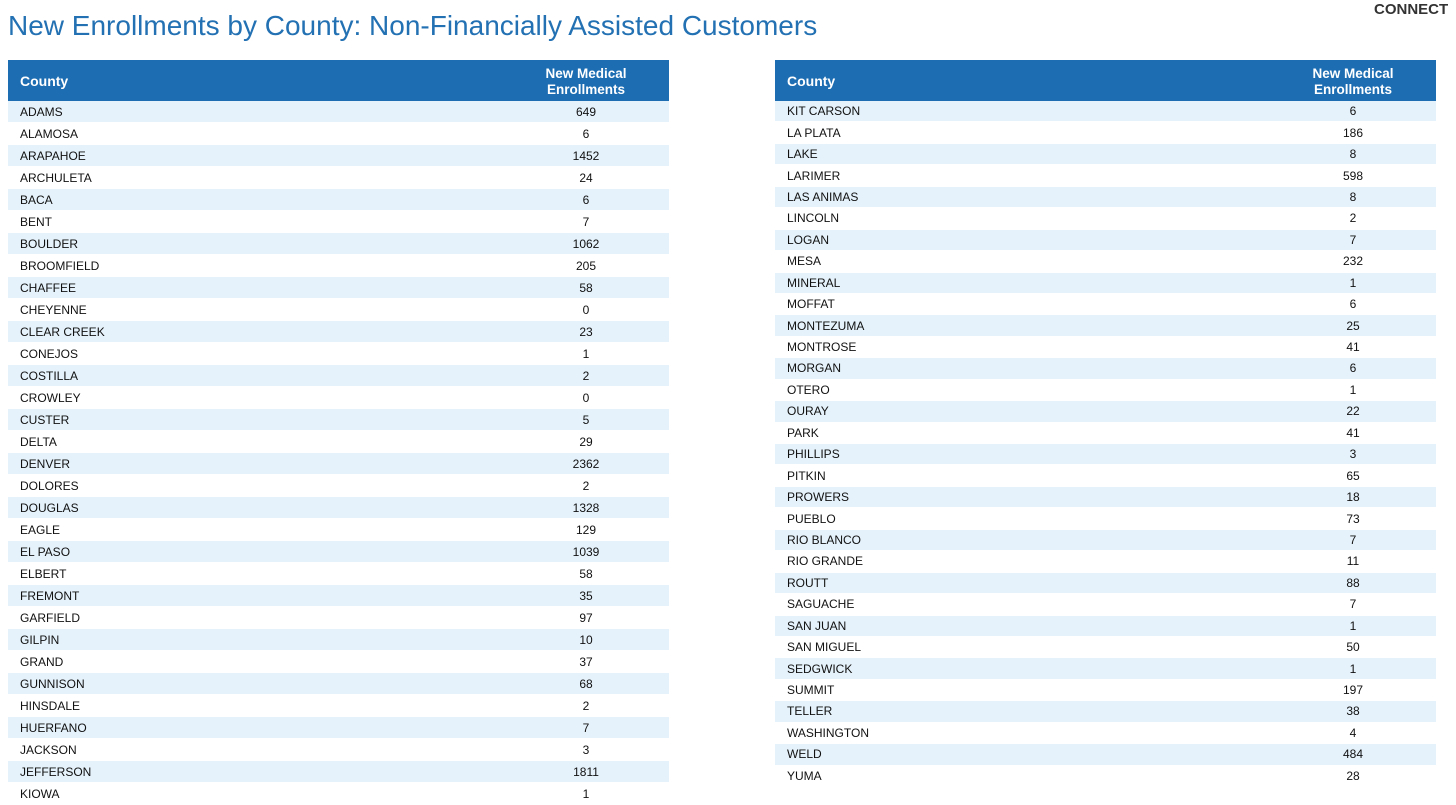  What do you see at coordinates (1353, 518) in the screenshot?
I see `enrollment-count: 73` at bounding box center [1353, 518].